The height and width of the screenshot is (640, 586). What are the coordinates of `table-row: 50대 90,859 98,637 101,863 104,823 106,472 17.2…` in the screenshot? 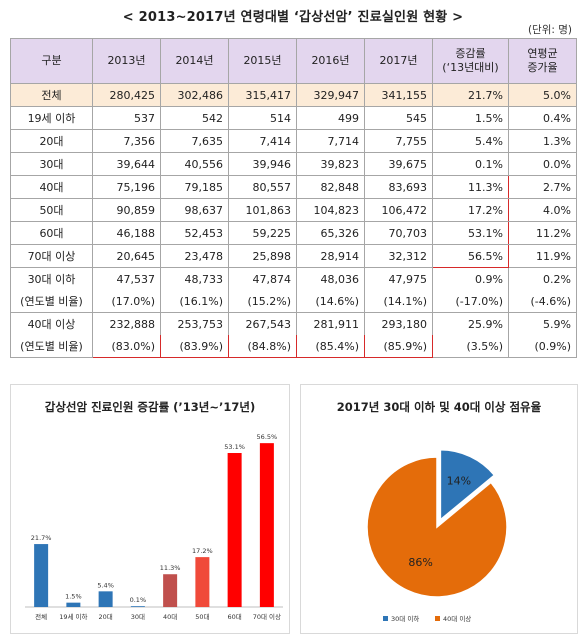 It's located at (293, 210).